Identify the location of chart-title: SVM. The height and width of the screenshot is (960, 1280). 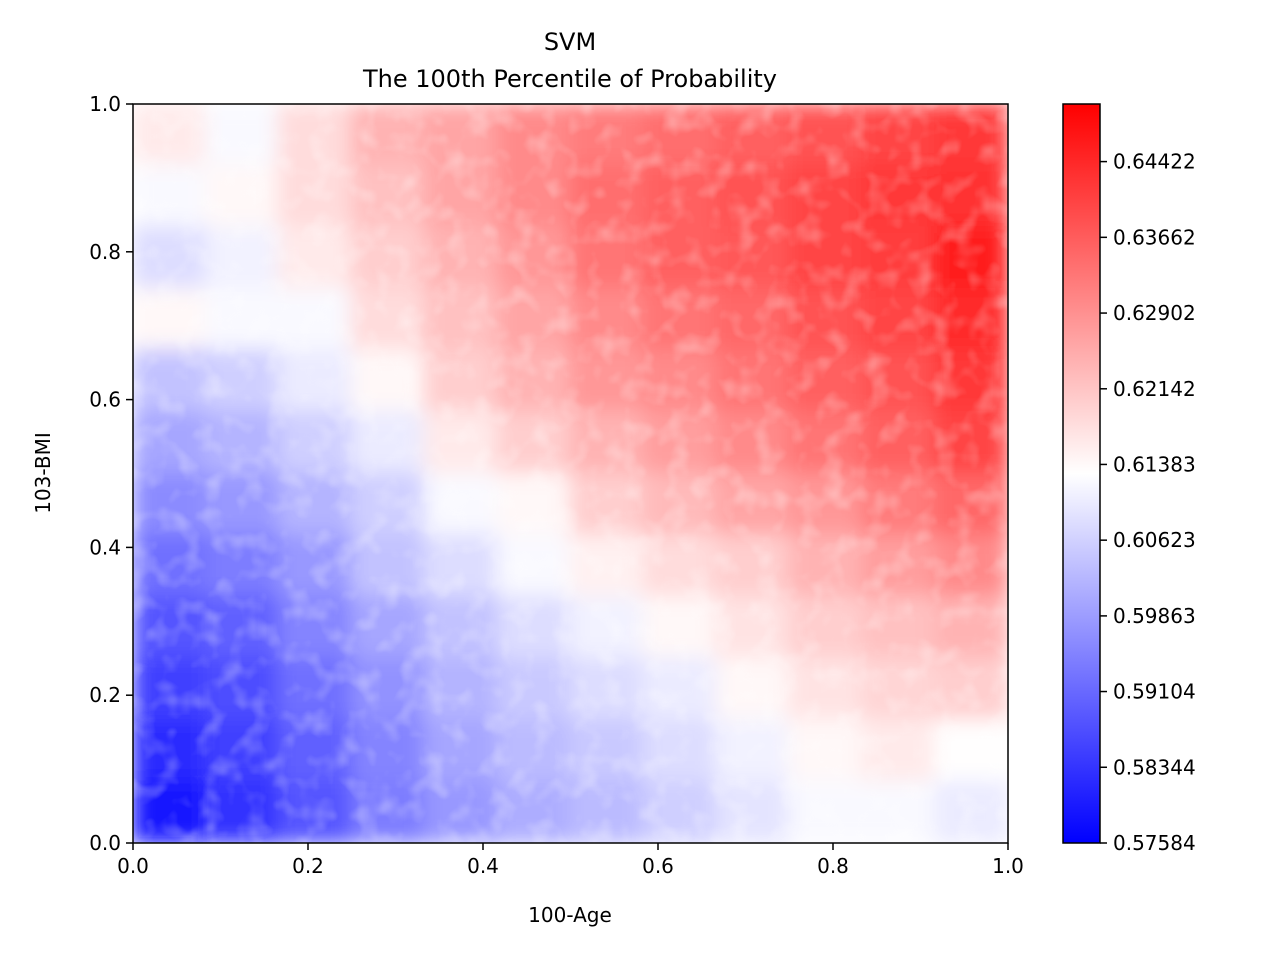
(570, 42).